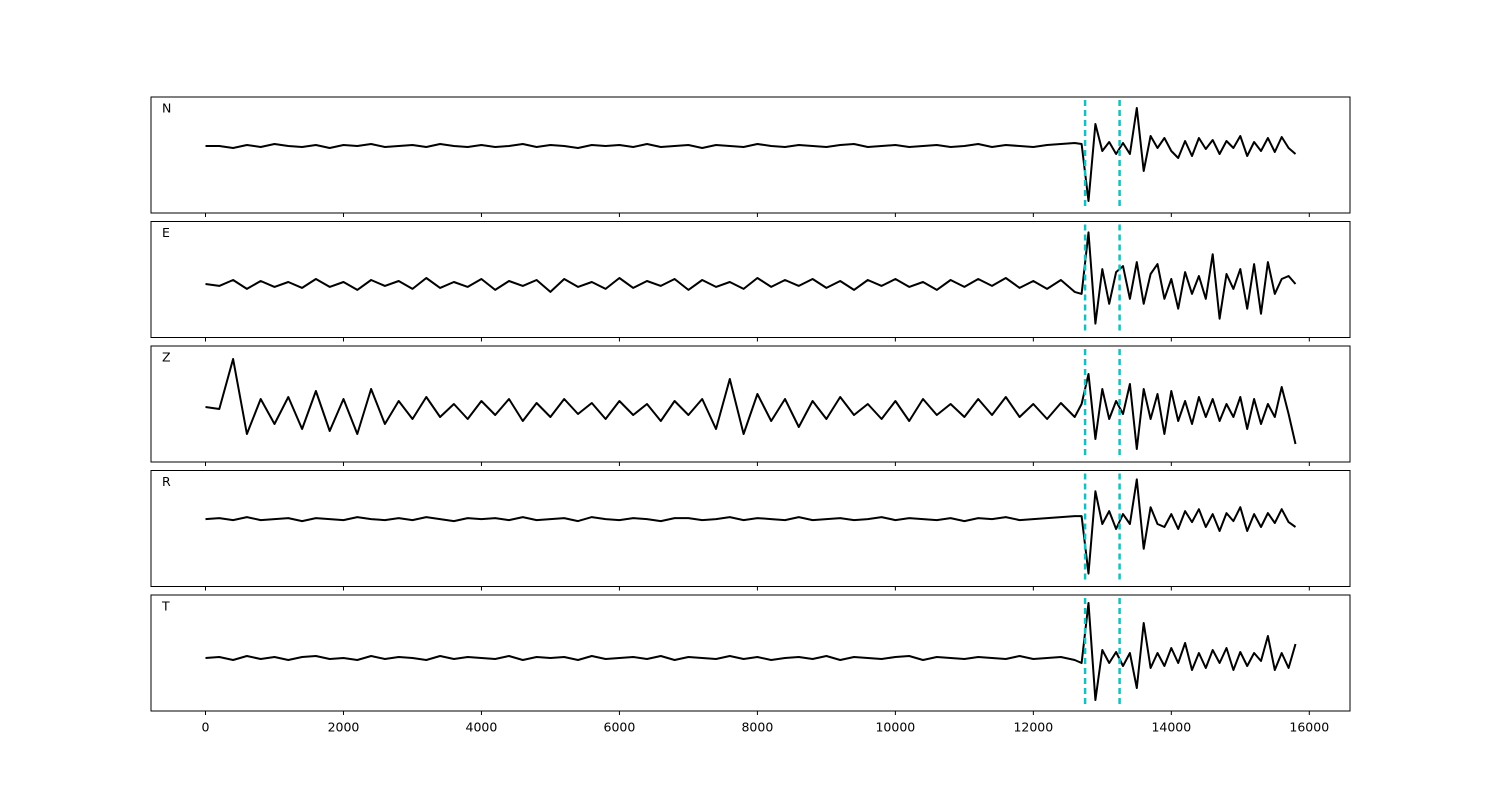 This screenshot has height=800, width=1500. What do you see at coordinates (166, 108) in the screenshot?
I see `panel-label: N` at bounding box center [166, 108].